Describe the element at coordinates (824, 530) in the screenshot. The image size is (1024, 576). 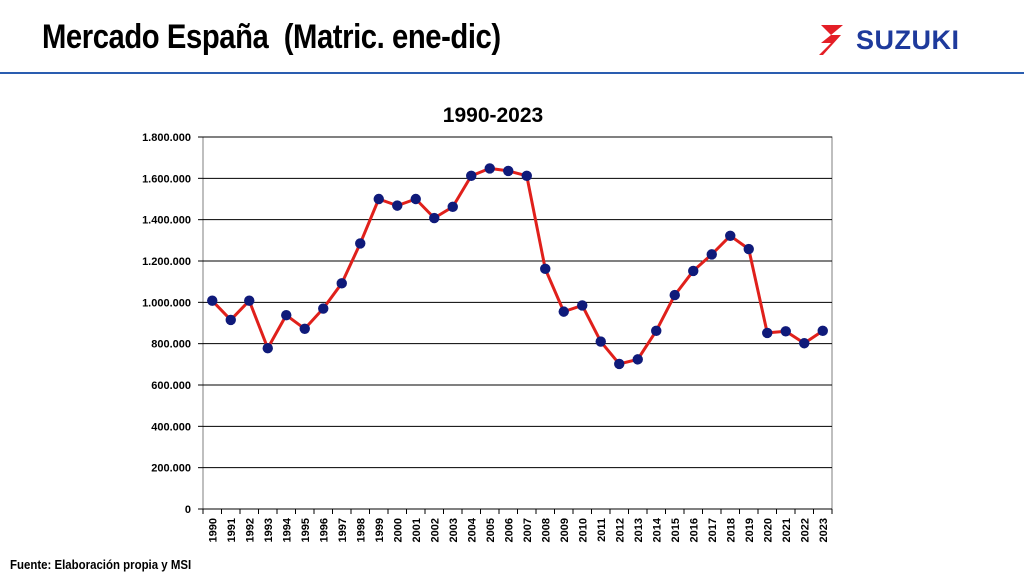
I see `x-tick-label: 2023` at that location.